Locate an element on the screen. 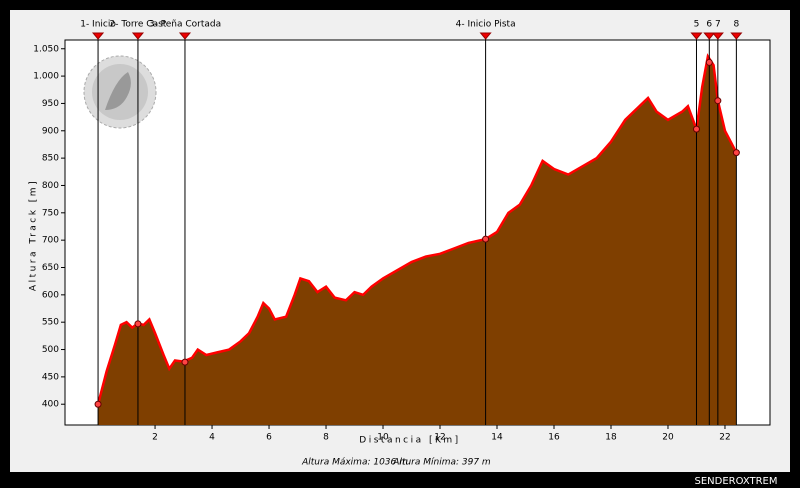  x-tick-label: 8 is located at coordinates (326, 438).